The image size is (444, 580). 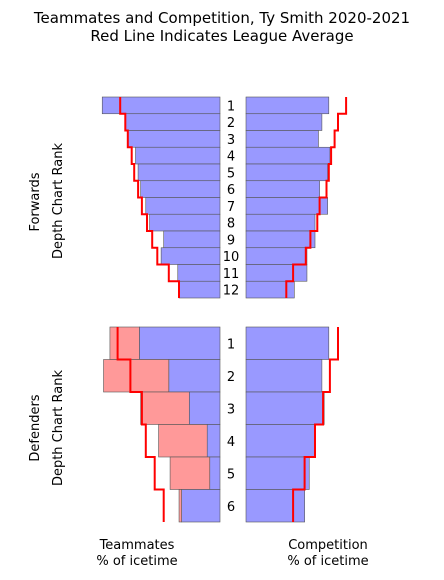 What do you see at coordinates (231, 106) in the screenshot?
I see `forwards-rank-label-1: 1` at bounding box center [231, 106].